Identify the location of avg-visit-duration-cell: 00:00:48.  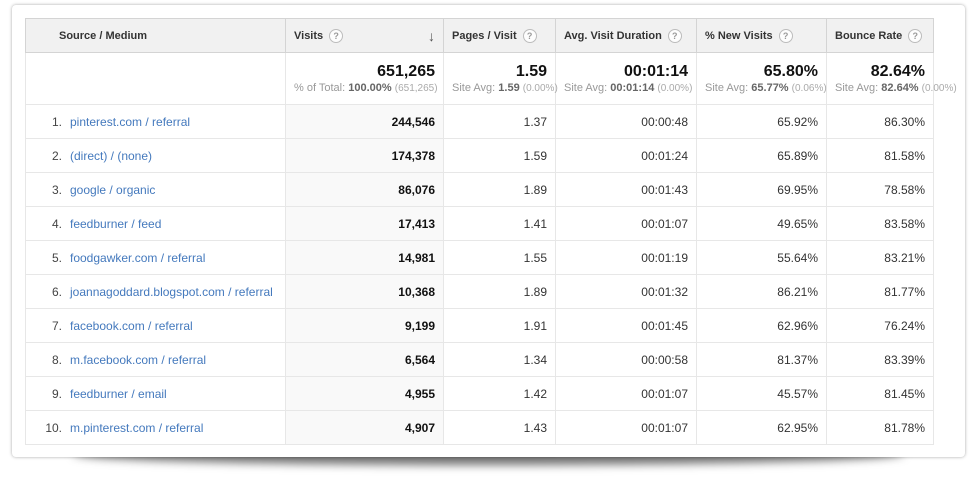
(626, 121).